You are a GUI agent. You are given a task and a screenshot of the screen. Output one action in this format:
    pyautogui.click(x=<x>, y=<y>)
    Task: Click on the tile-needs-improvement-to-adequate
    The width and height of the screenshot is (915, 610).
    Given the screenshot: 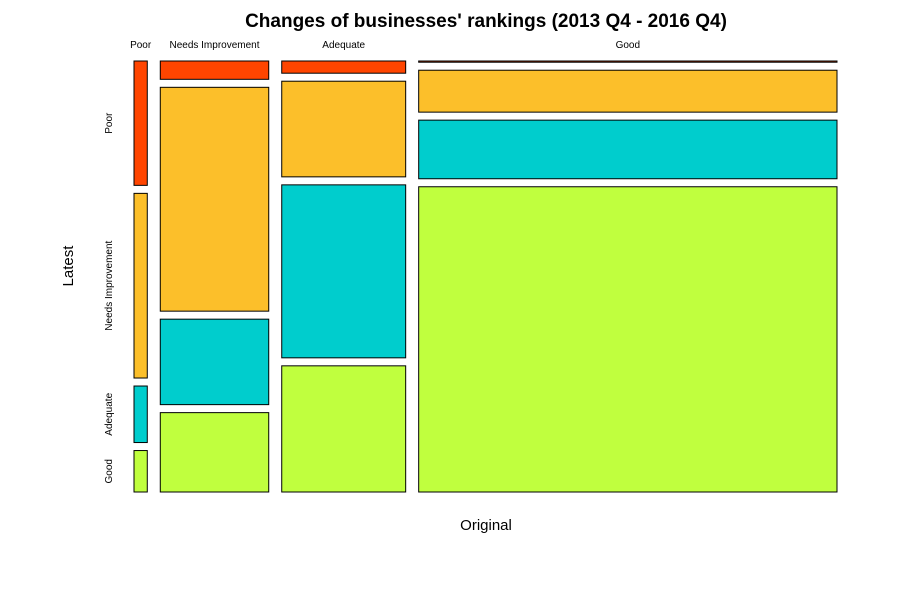 What is the action you would take?
    pyautogui.click(x=214, y=362)
    